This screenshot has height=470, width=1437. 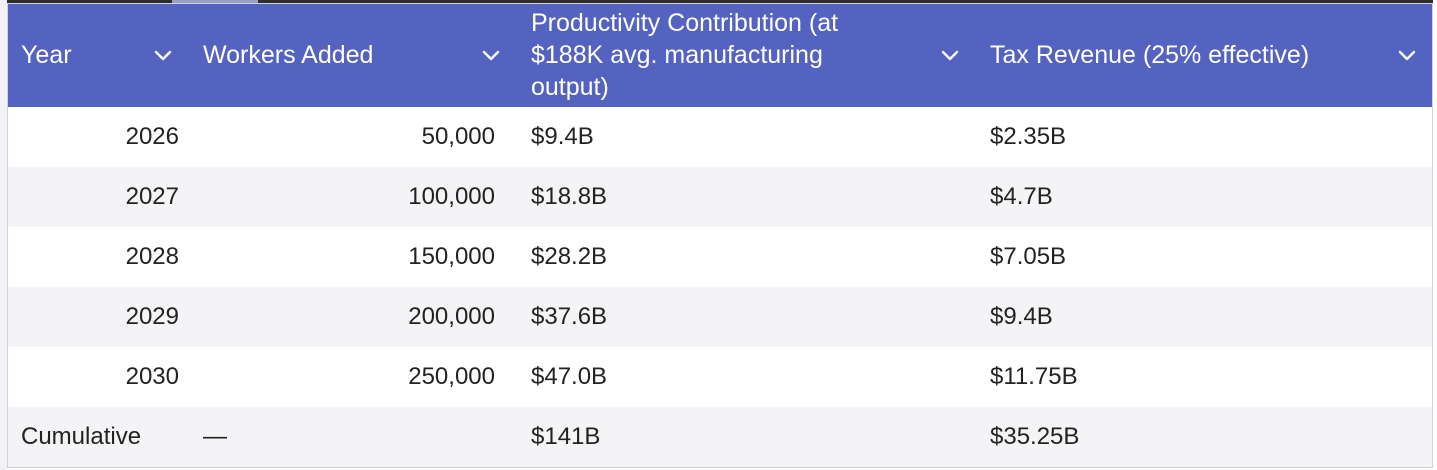 What do you see at coordinates (353, 197) in the screenshot?
I see `cell-workers-added: 100,000` at bounding box center [353, 197].